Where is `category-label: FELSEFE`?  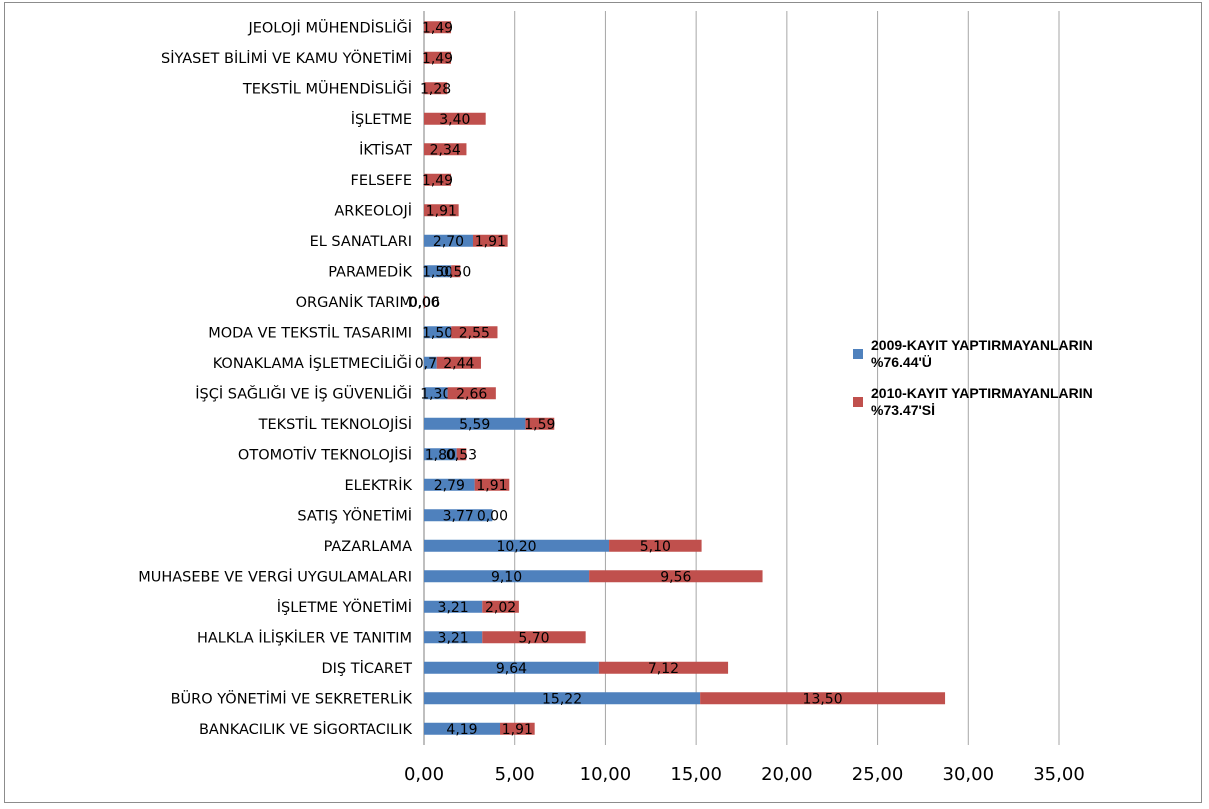 category-label: FELSEFE is located at coordinates (381, 181).